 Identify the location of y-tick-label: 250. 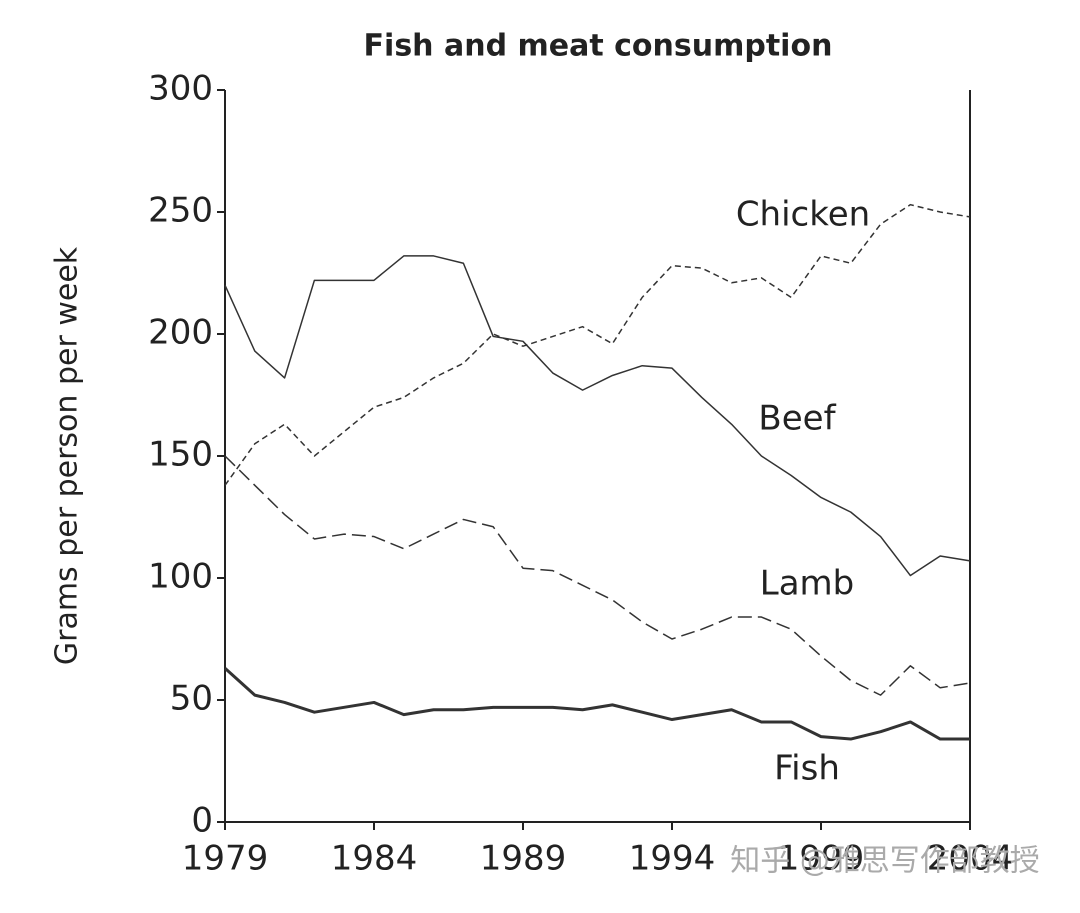
(180, 211).